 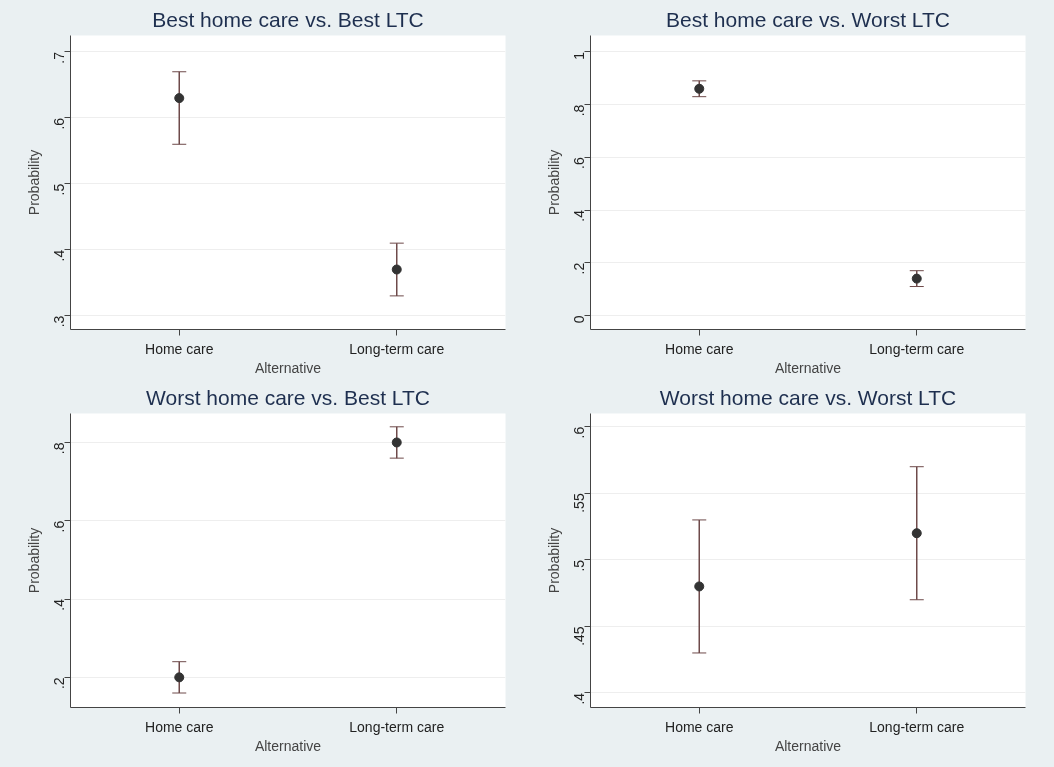 I want to click on chart-title: Best home care vs. Best LTC, so click(x=288, y=19).